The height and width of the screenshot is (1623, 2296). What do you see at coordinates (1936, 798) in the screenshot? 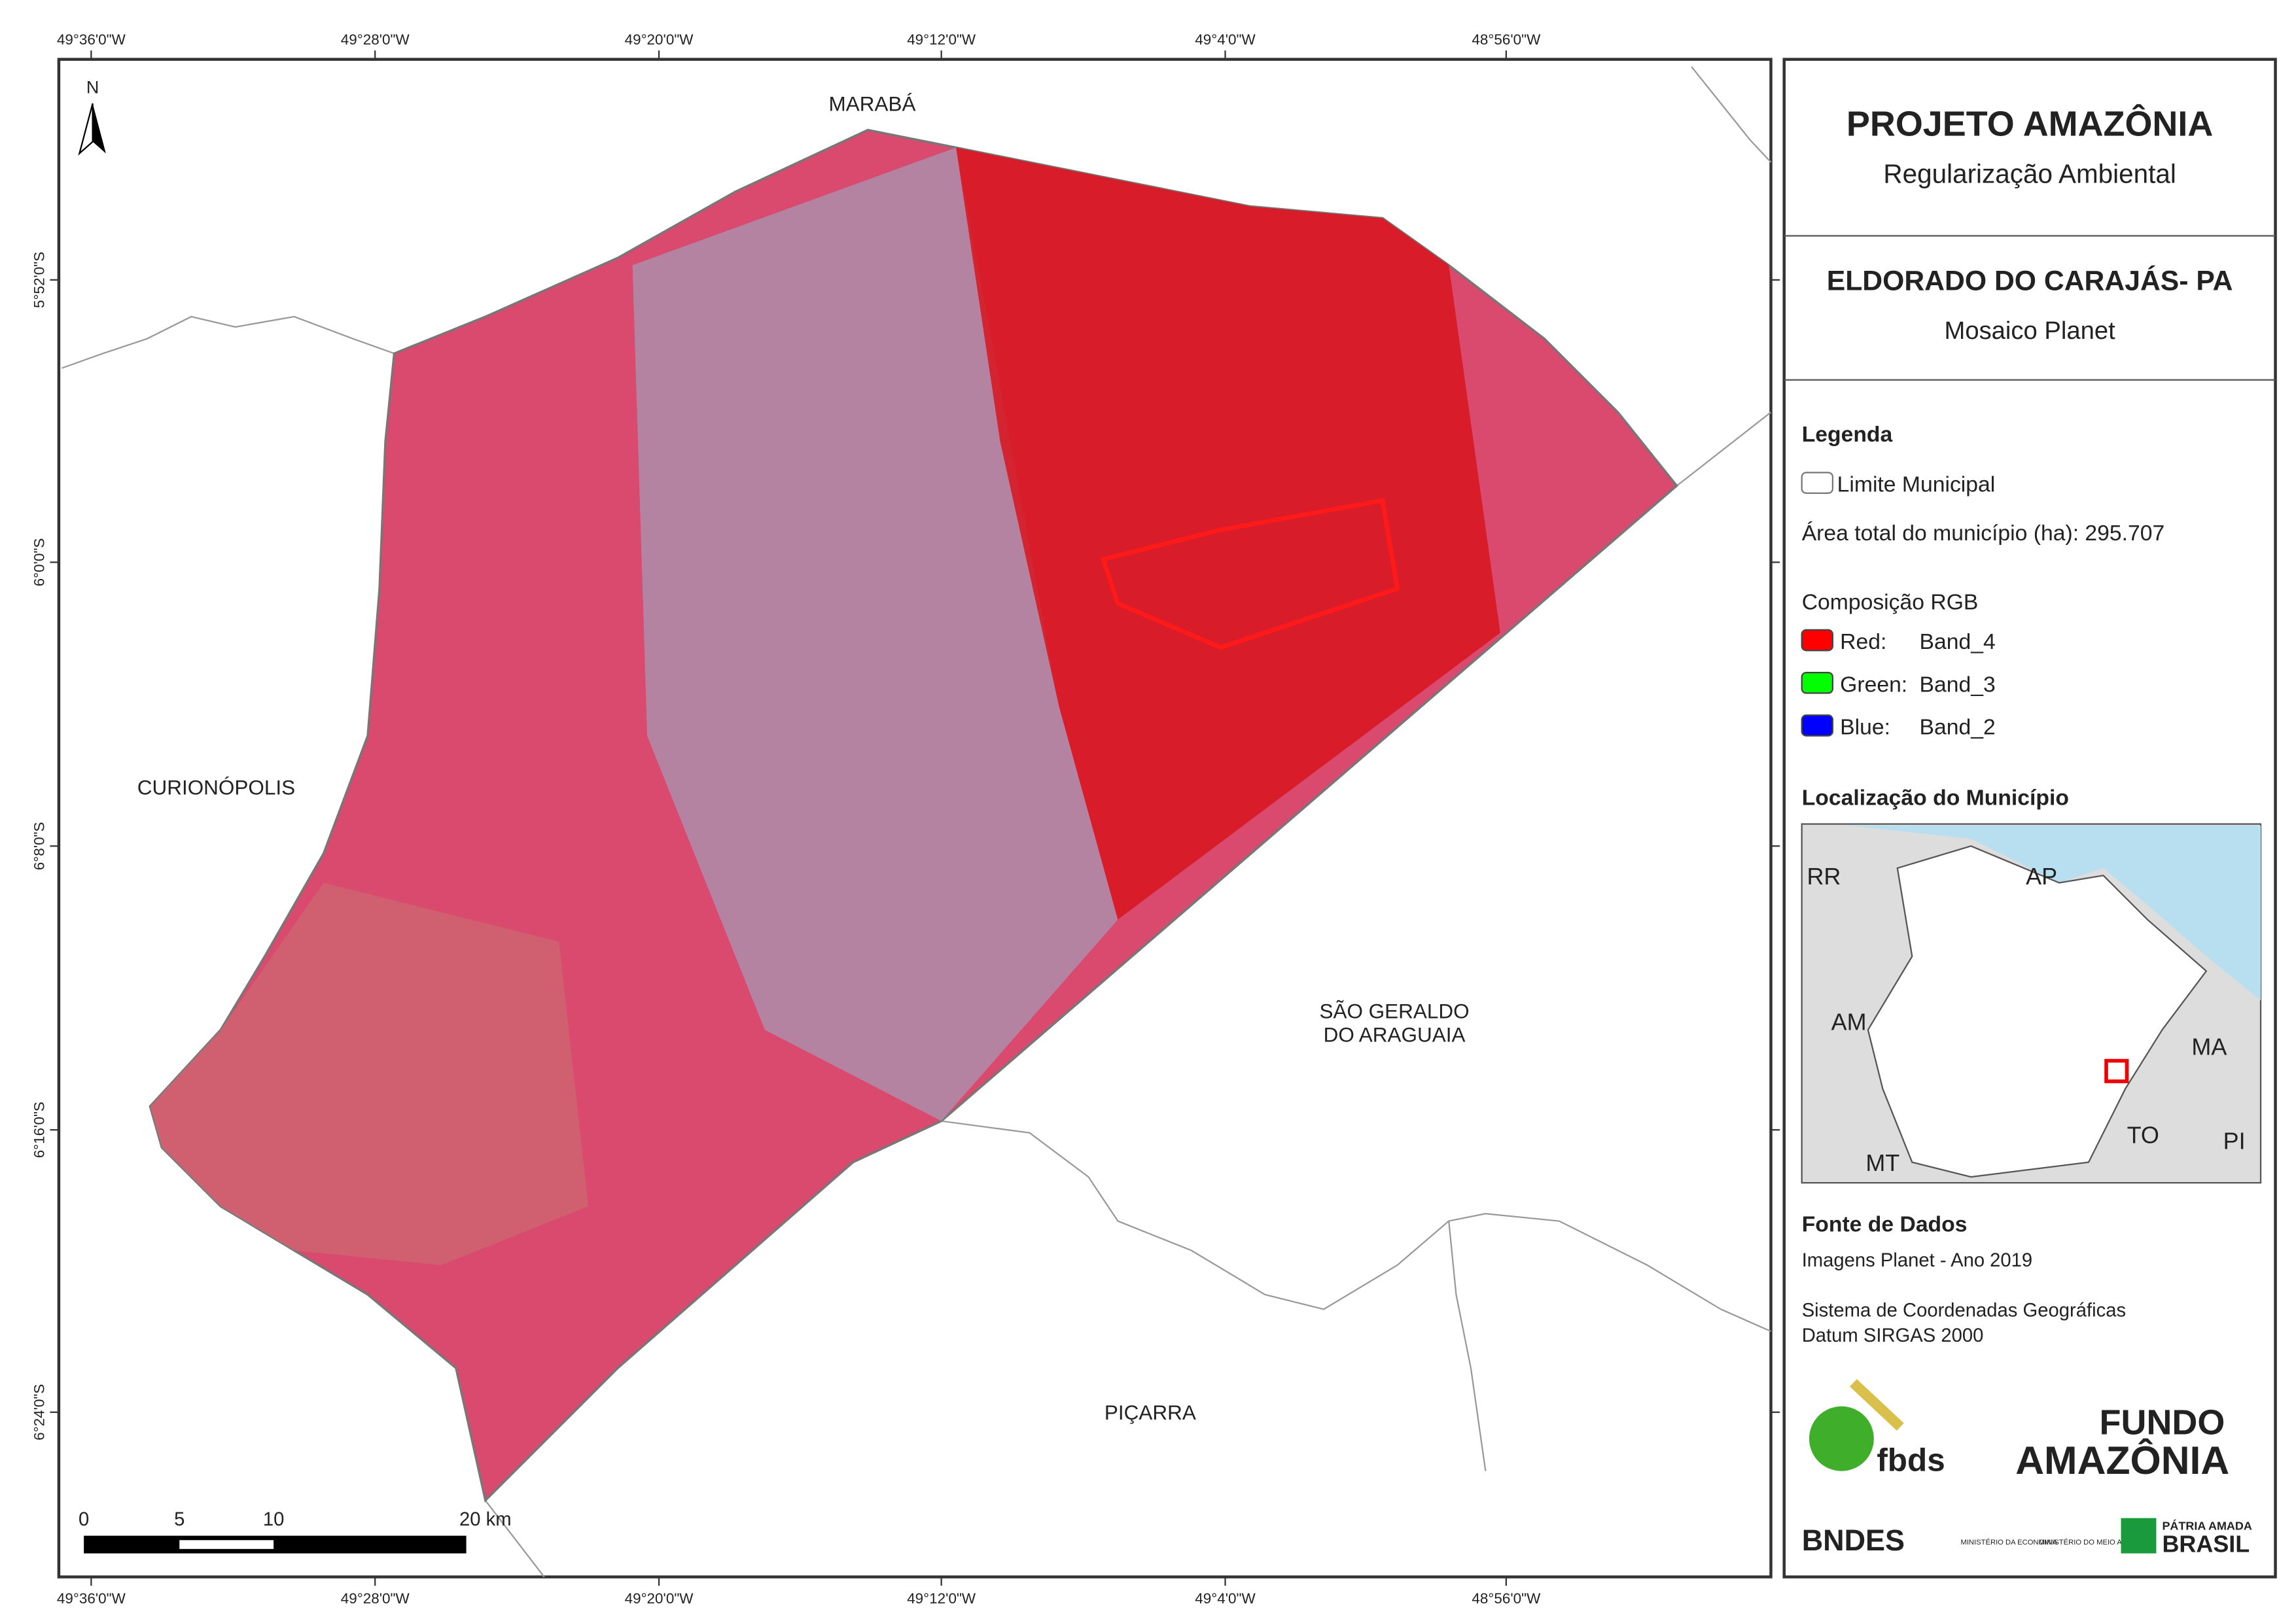
I see `location-title: Localização do Município` at bounding box center [1936, 798].